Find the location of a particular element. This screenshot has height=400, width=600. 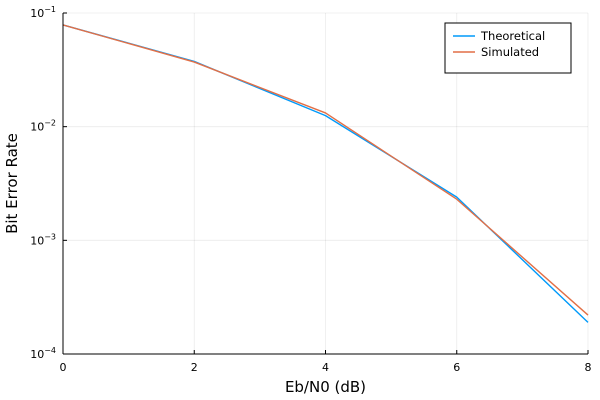

x-tick-label: 8 is located at coordinates (588, 367).